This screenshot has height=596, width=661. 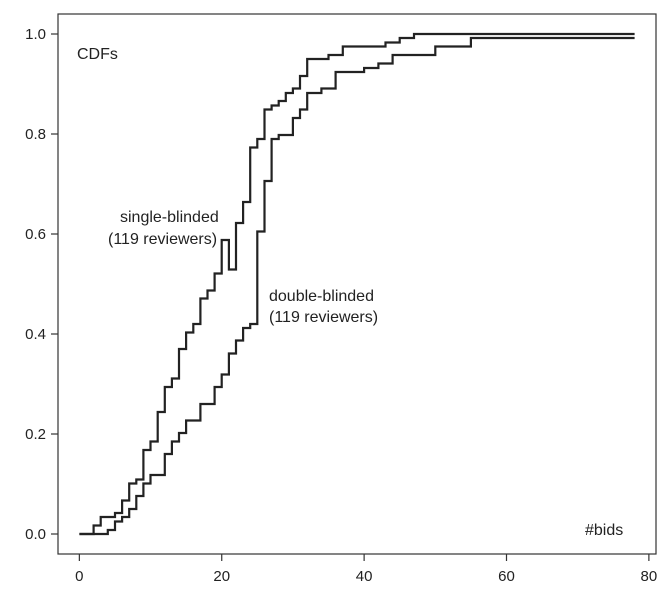 I want to click on x-tick-label: 0, so click(x=79, y=576).